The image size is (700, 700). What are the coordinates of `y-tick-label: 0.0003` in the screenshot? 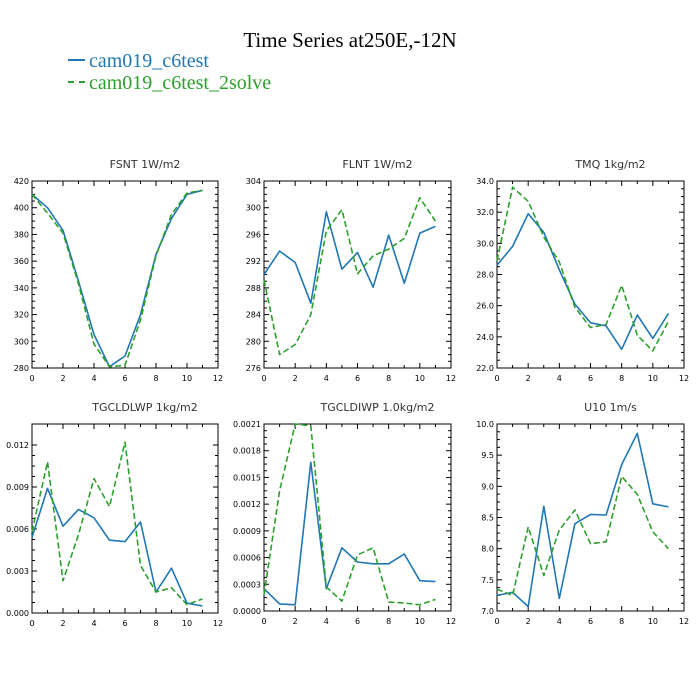 It's located at (247, 584).